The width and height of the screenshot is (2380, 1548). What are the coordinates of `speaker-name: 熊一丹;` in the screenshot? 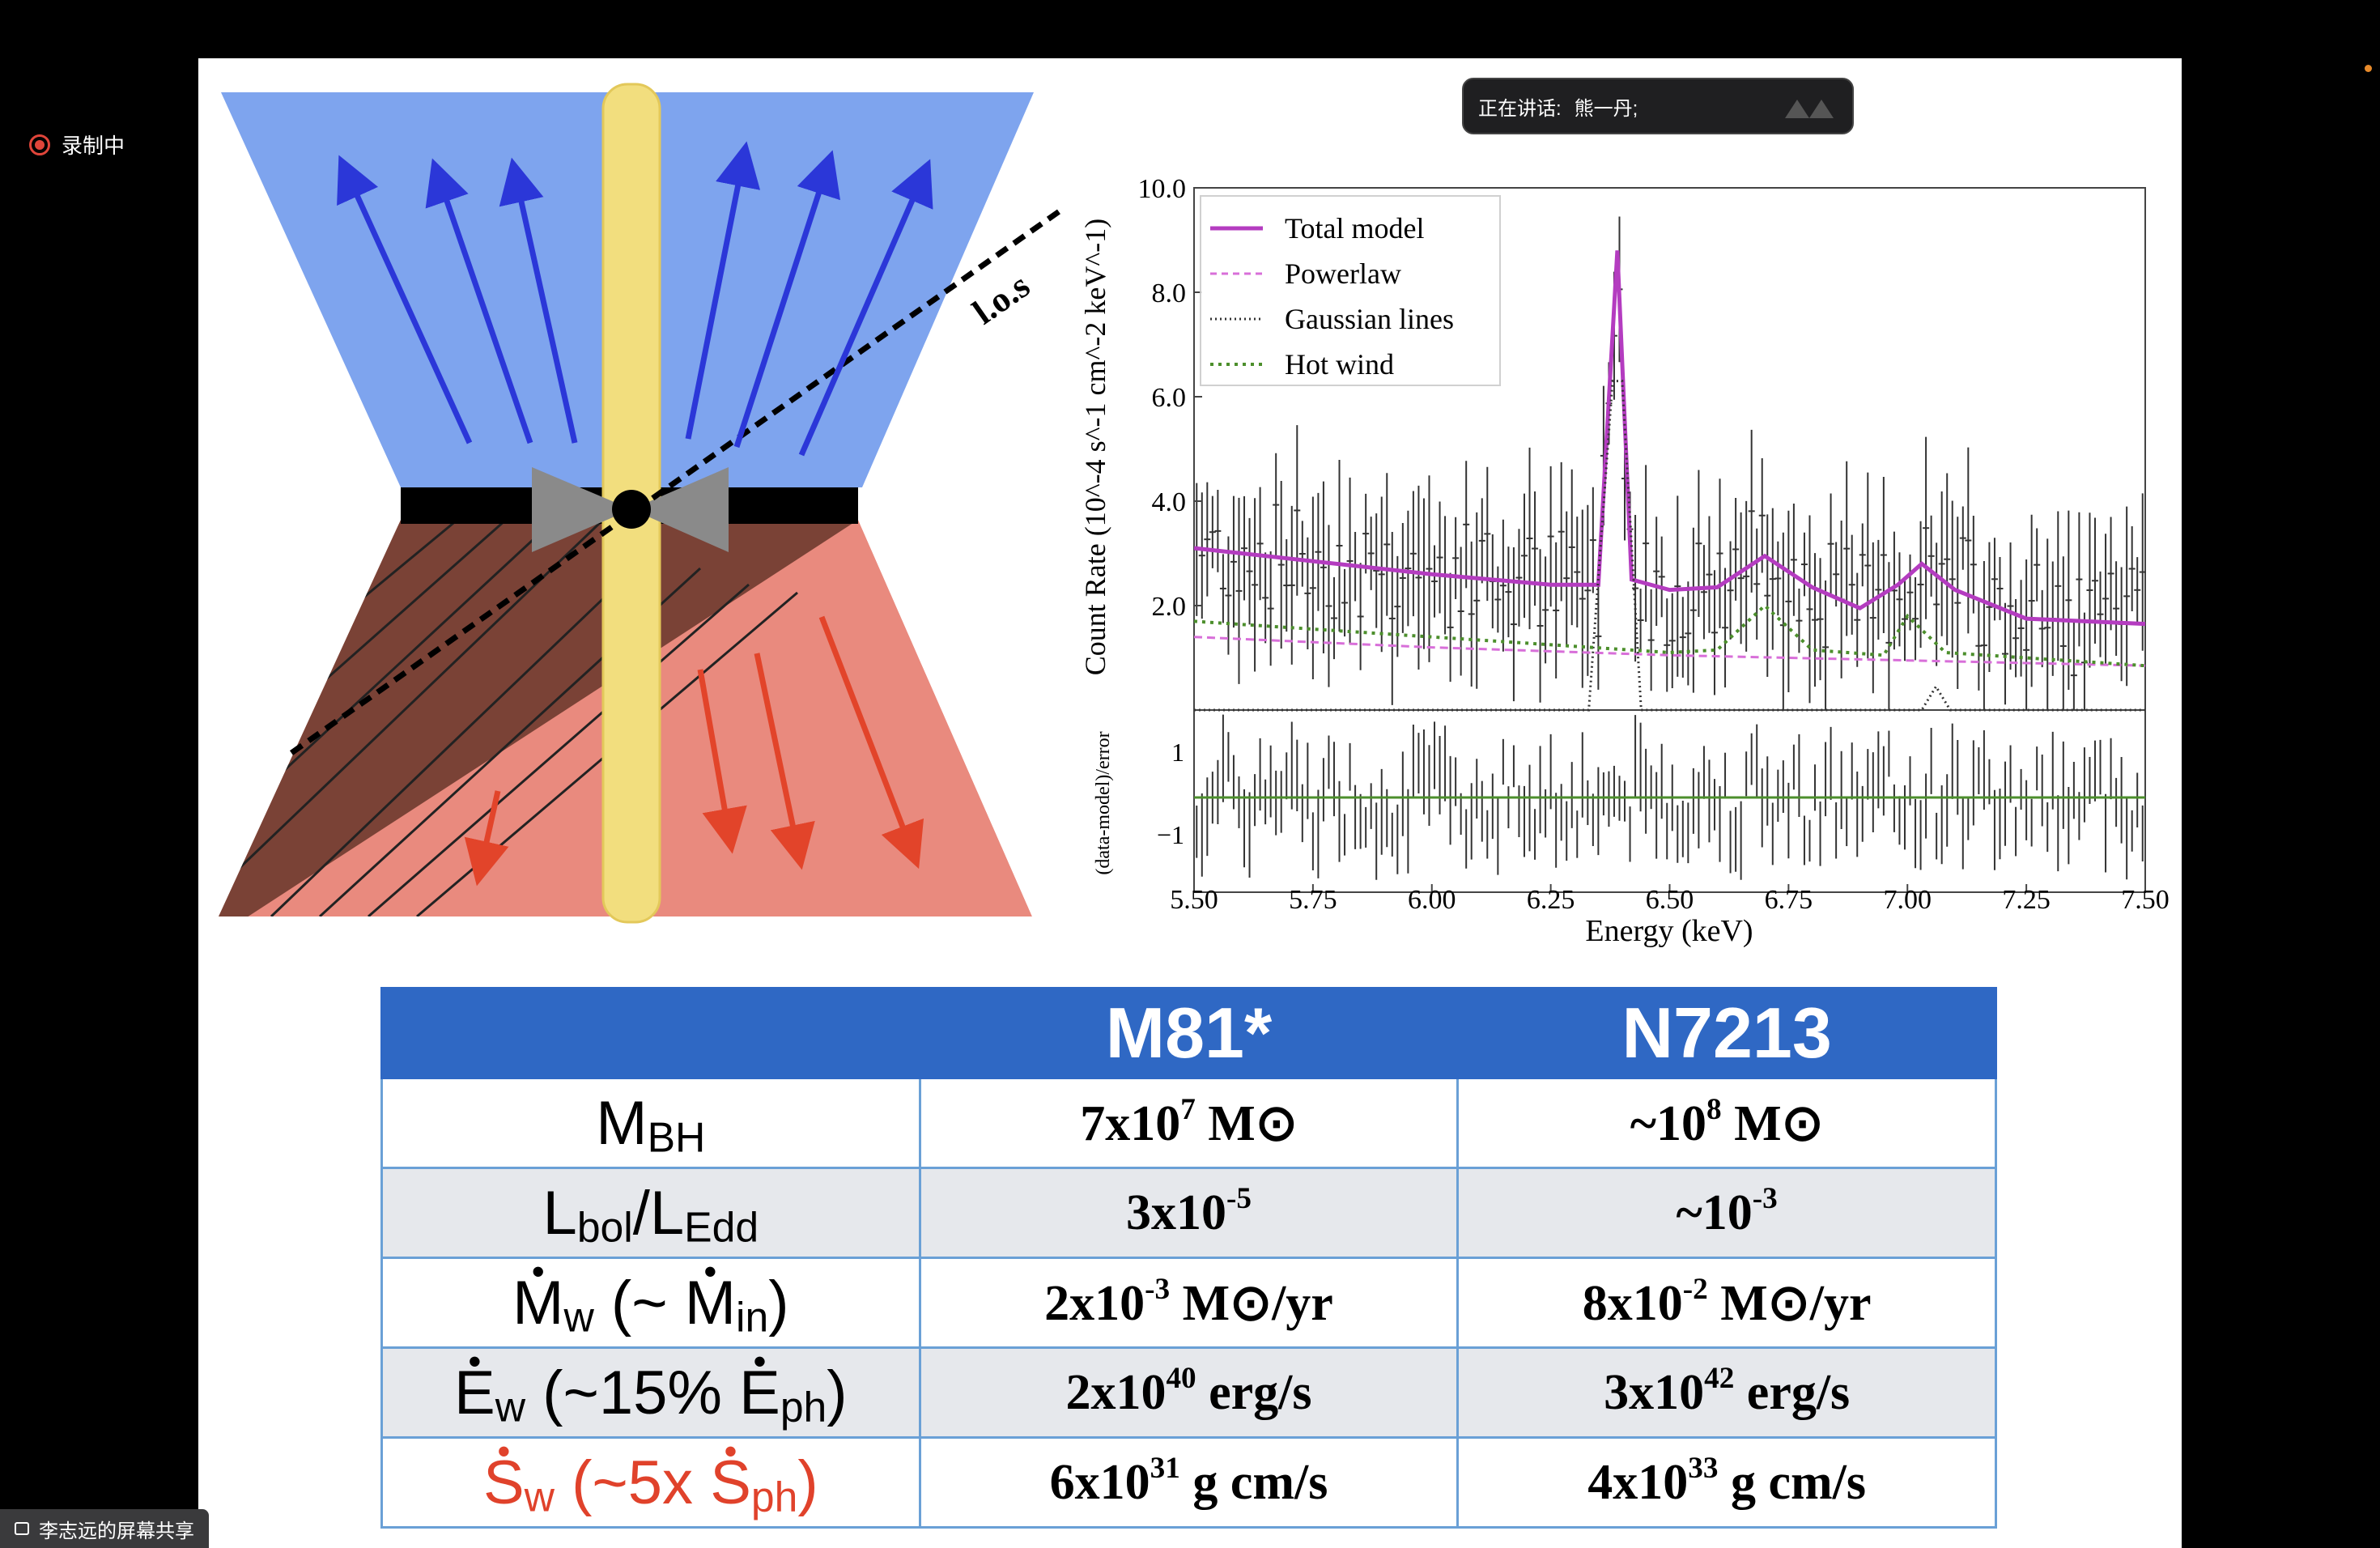 It's located at (1606, 108).